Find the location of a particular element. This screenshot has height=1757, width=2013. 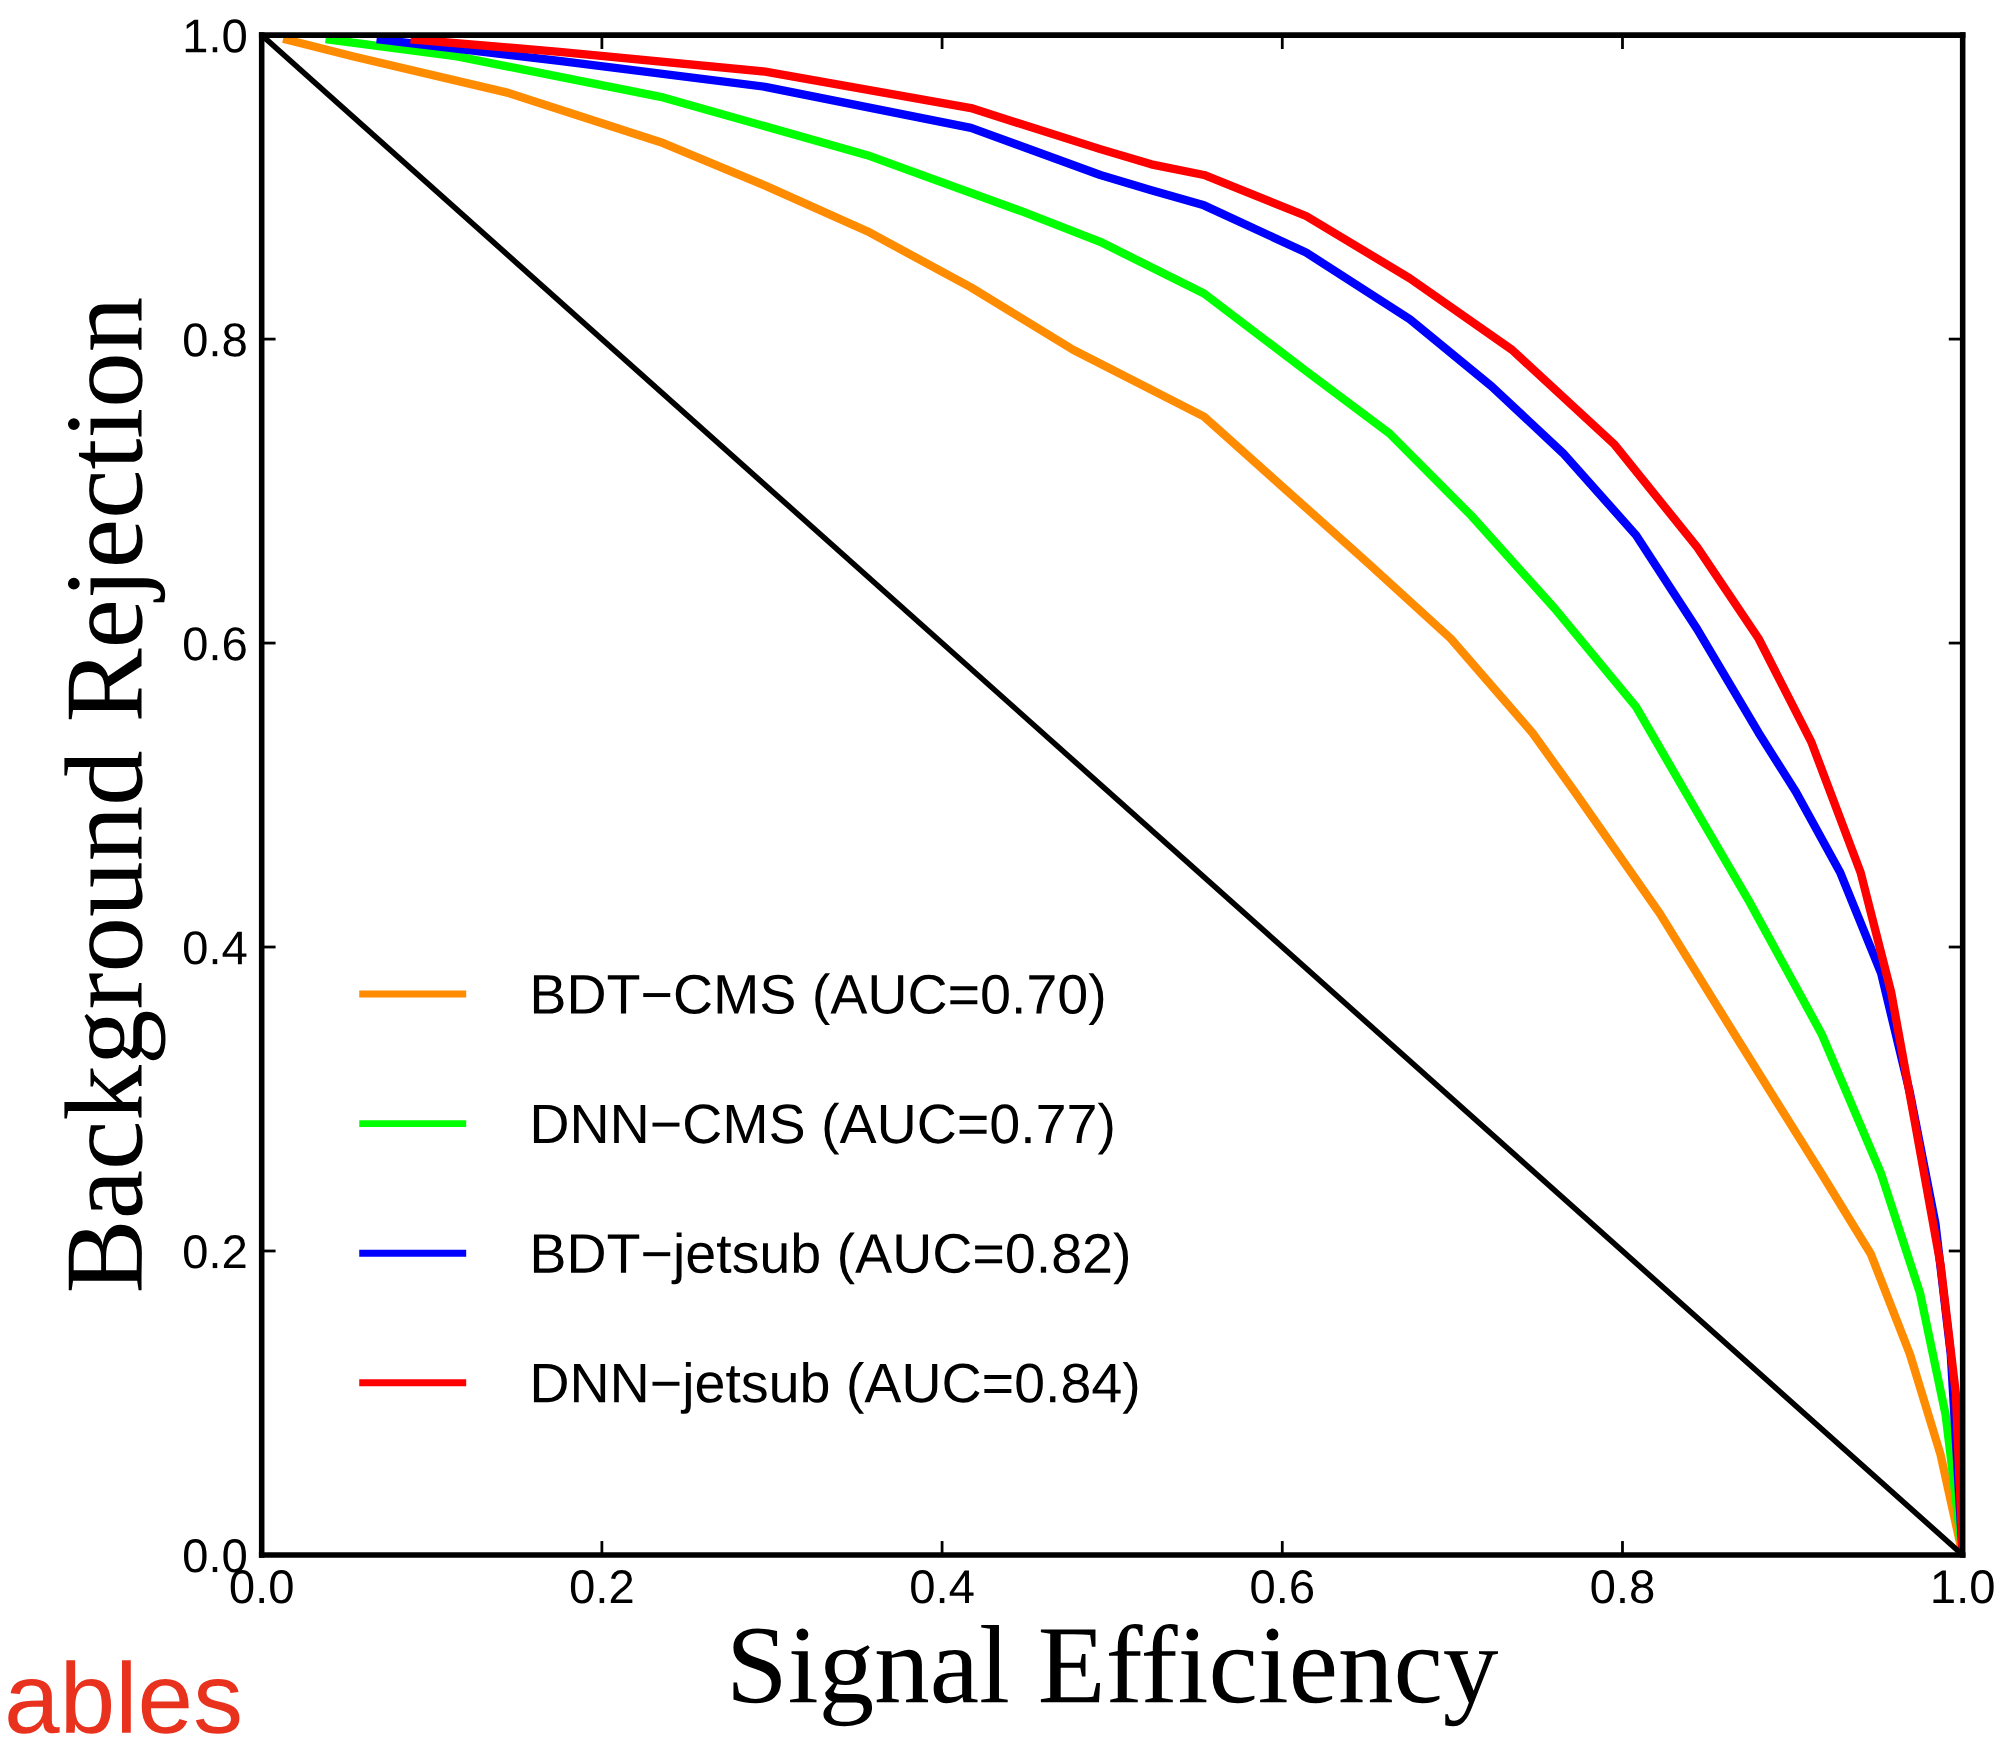

x-tick-label: 1.0 is located at coordinates (1963, 1587).